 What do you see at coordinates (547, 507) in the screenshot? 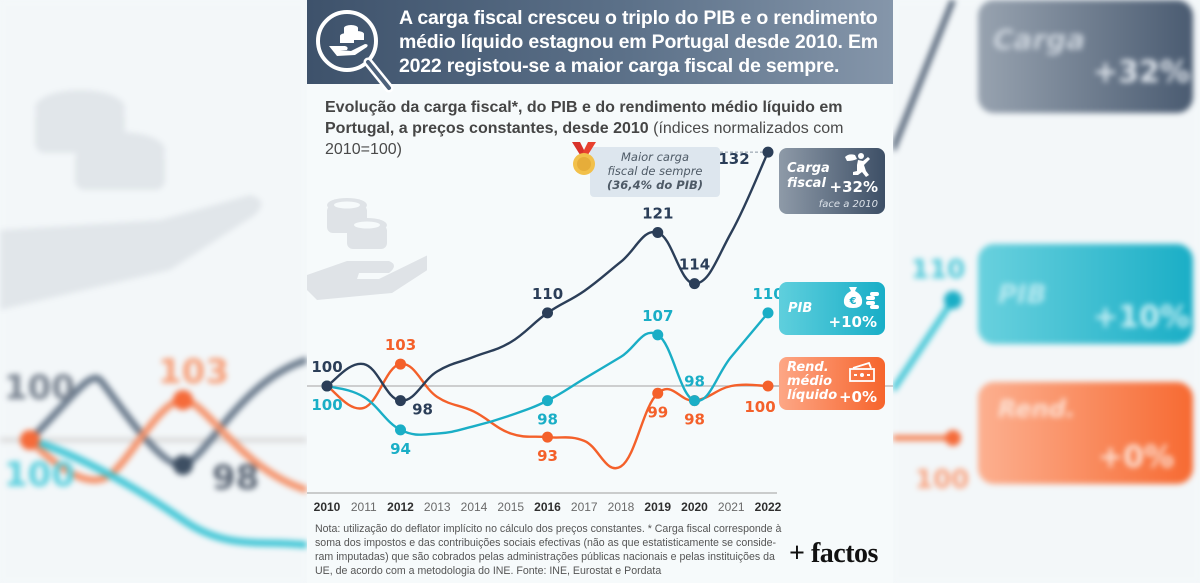
I see `x-tick-label-2016: 2016` at bounding box center [547, 507].